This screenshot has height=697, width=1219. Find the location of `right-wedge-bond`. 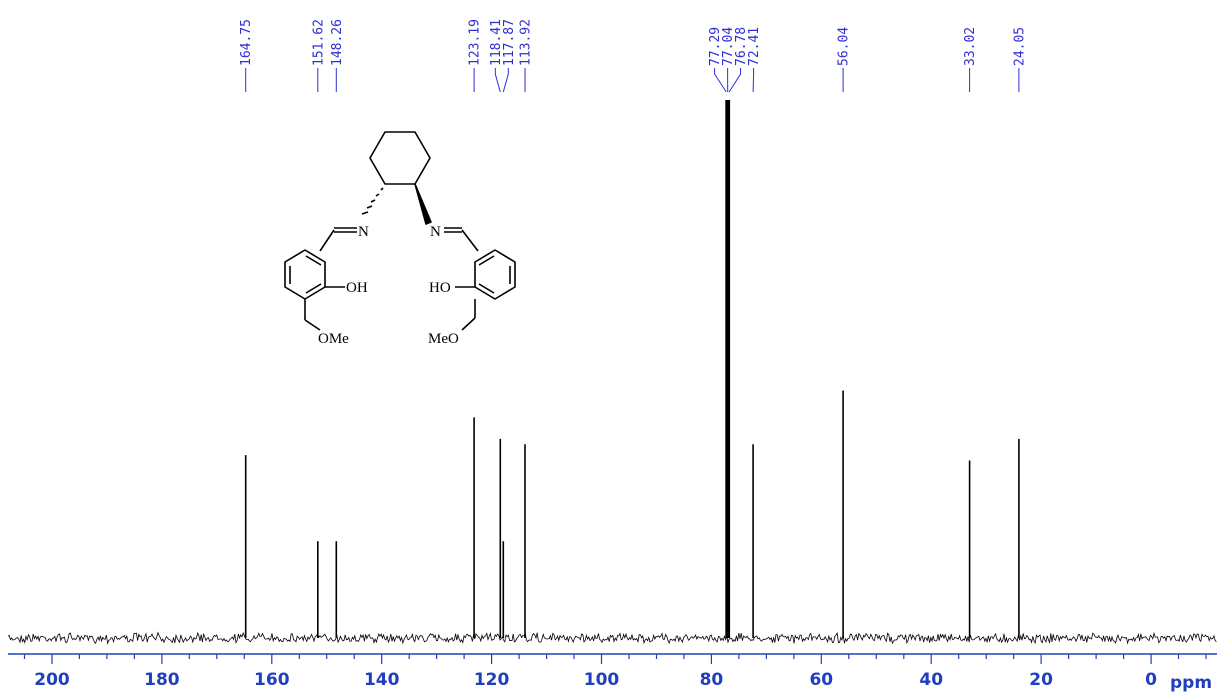

right-wedge-bond is located at coordinates (423, 204).